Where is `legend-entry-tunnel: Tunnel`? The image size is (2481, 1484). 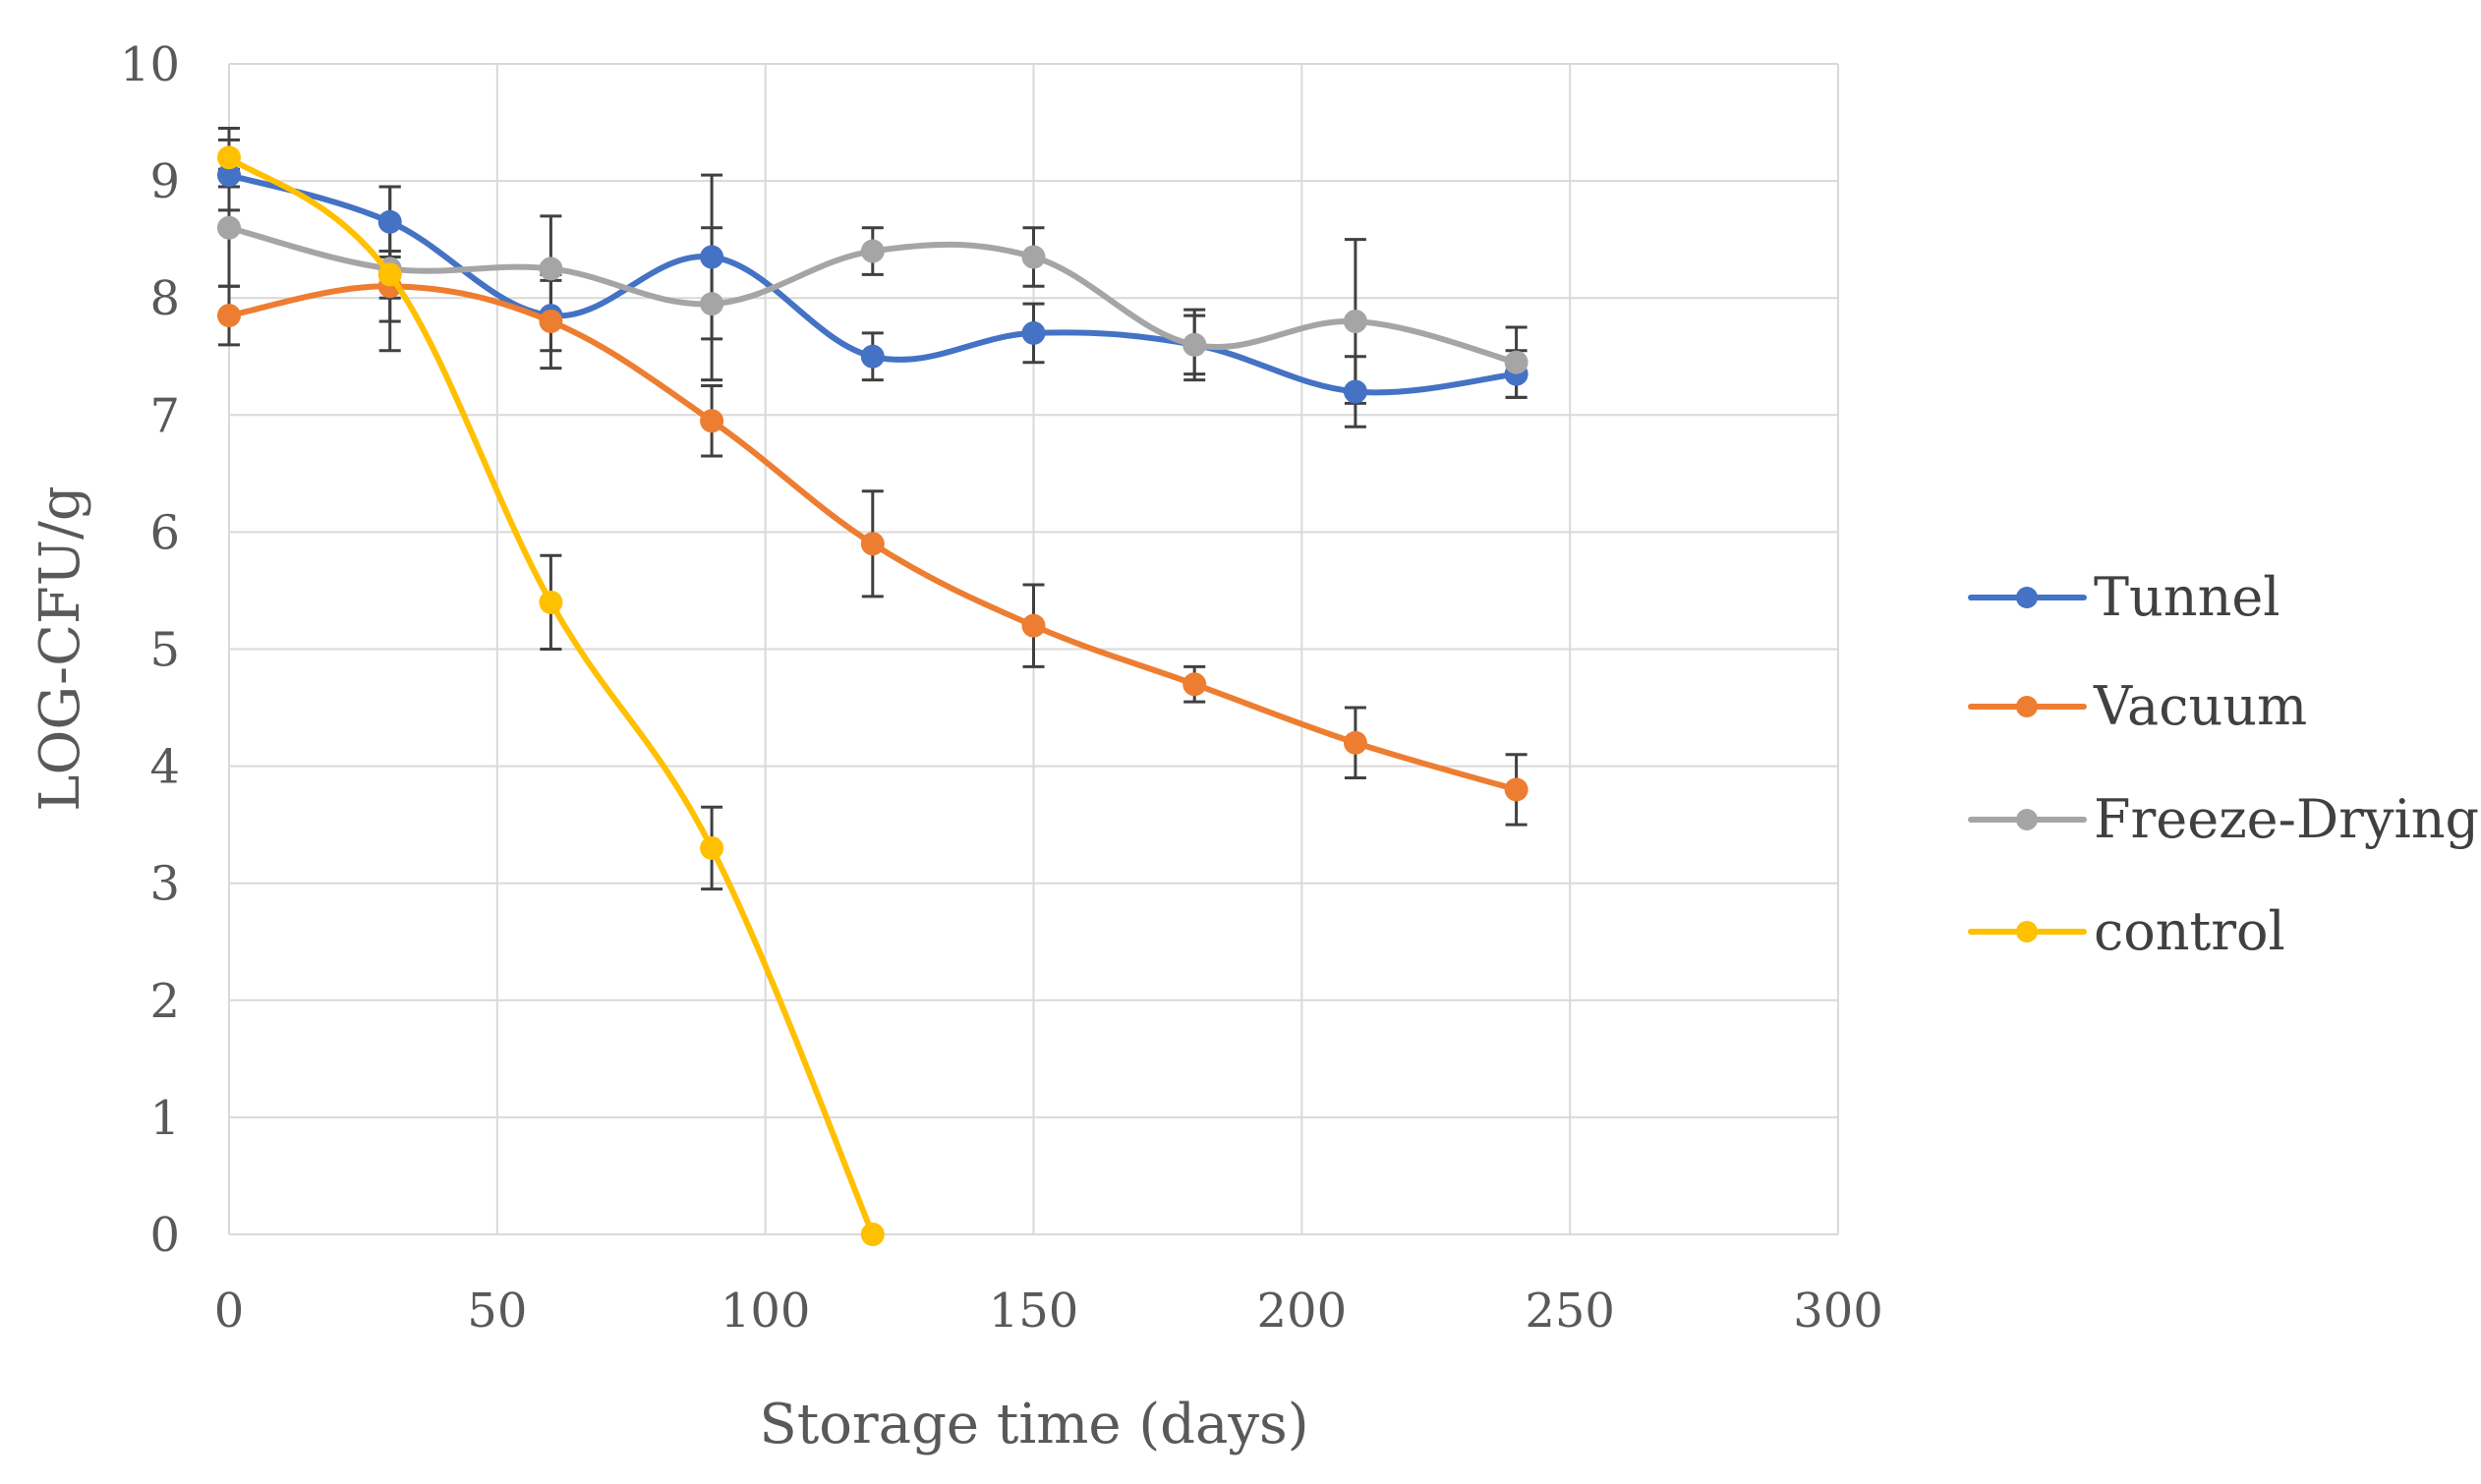 legend-entry-tunnel: Tunnel is located at coordinates (2124, 597).